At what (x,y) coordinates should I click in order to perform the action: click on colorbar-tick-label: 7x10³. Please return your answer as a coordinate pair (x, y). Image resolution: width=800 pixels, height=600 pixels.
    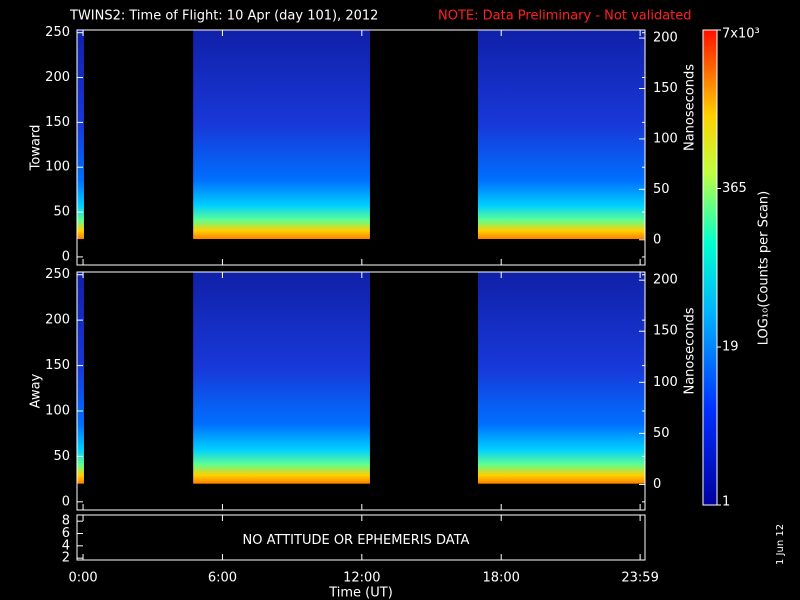
    Looking at the image, I should click on (741, 34).